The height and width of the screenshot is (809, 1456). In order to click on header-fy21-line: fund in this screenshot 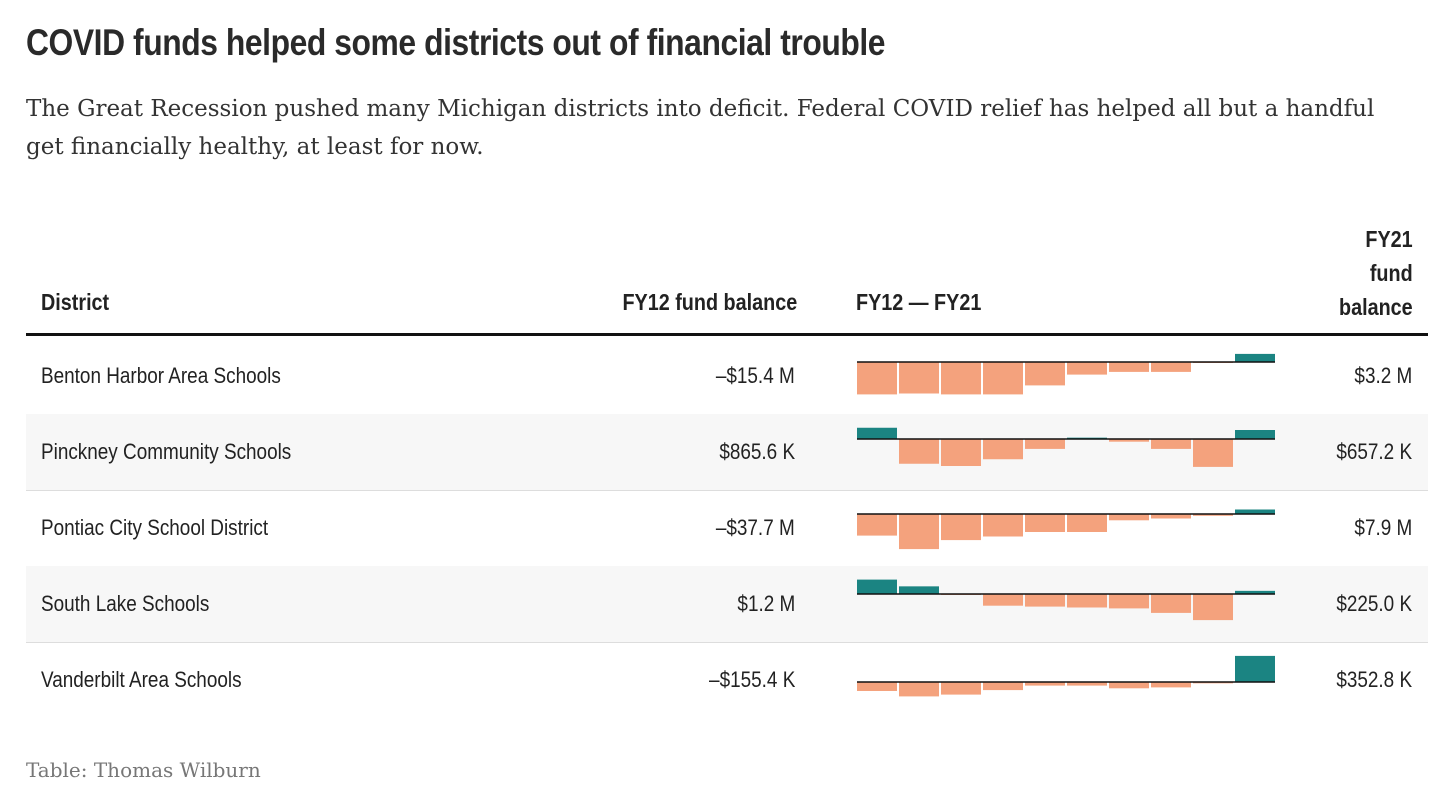, I will do `click(1391, 273)`.